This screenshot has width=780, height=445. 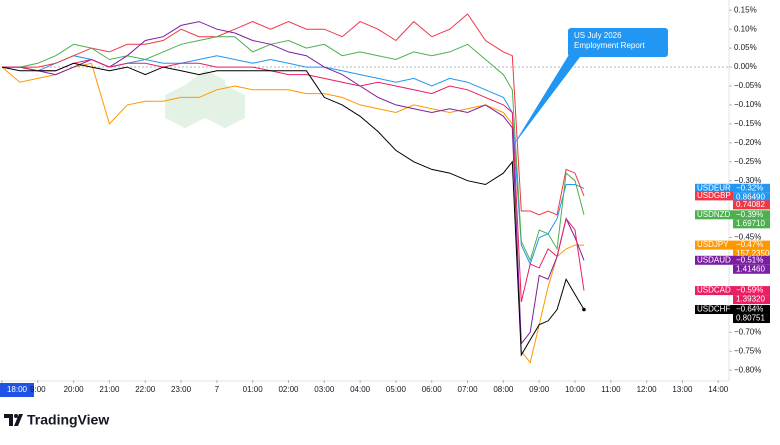 I want to click on y-tick-label: −0.80%, so click(x=747, y=369).